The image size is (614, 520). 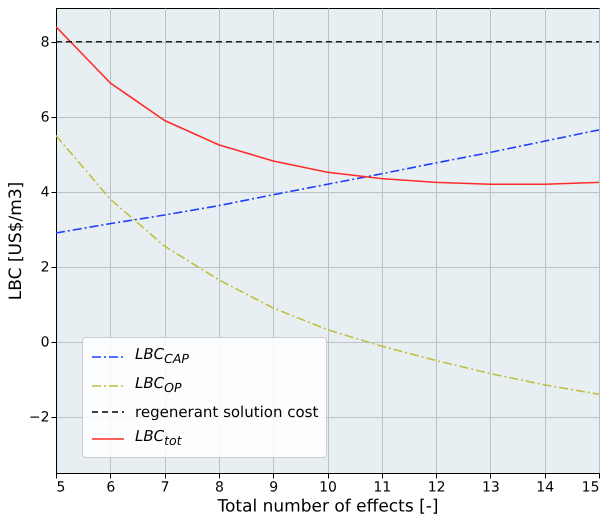 I want to click on x-tick-label: 6, so click(x=111, y=488).